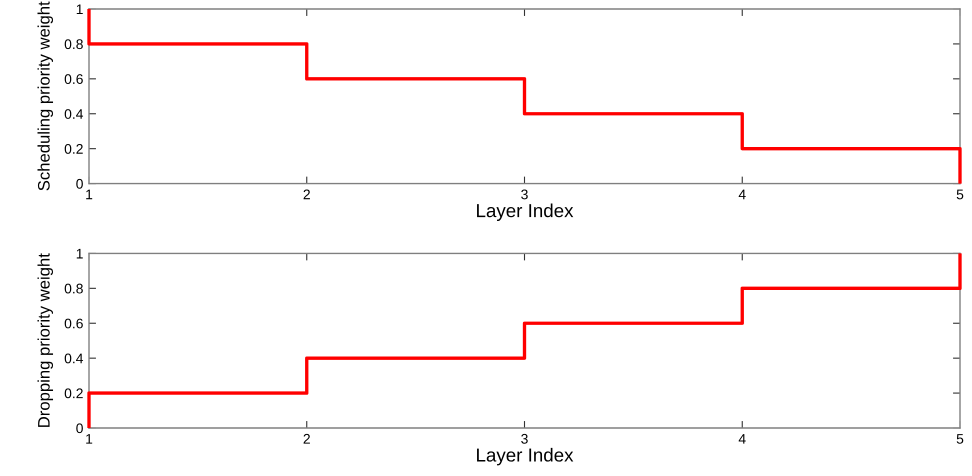 Image resolution: width=972 pixels, height=476 pixels. Describe the element at coordinates (45, 95) in the screenshot. I see `y-axis-title: Scheduling priority weight` at that location.